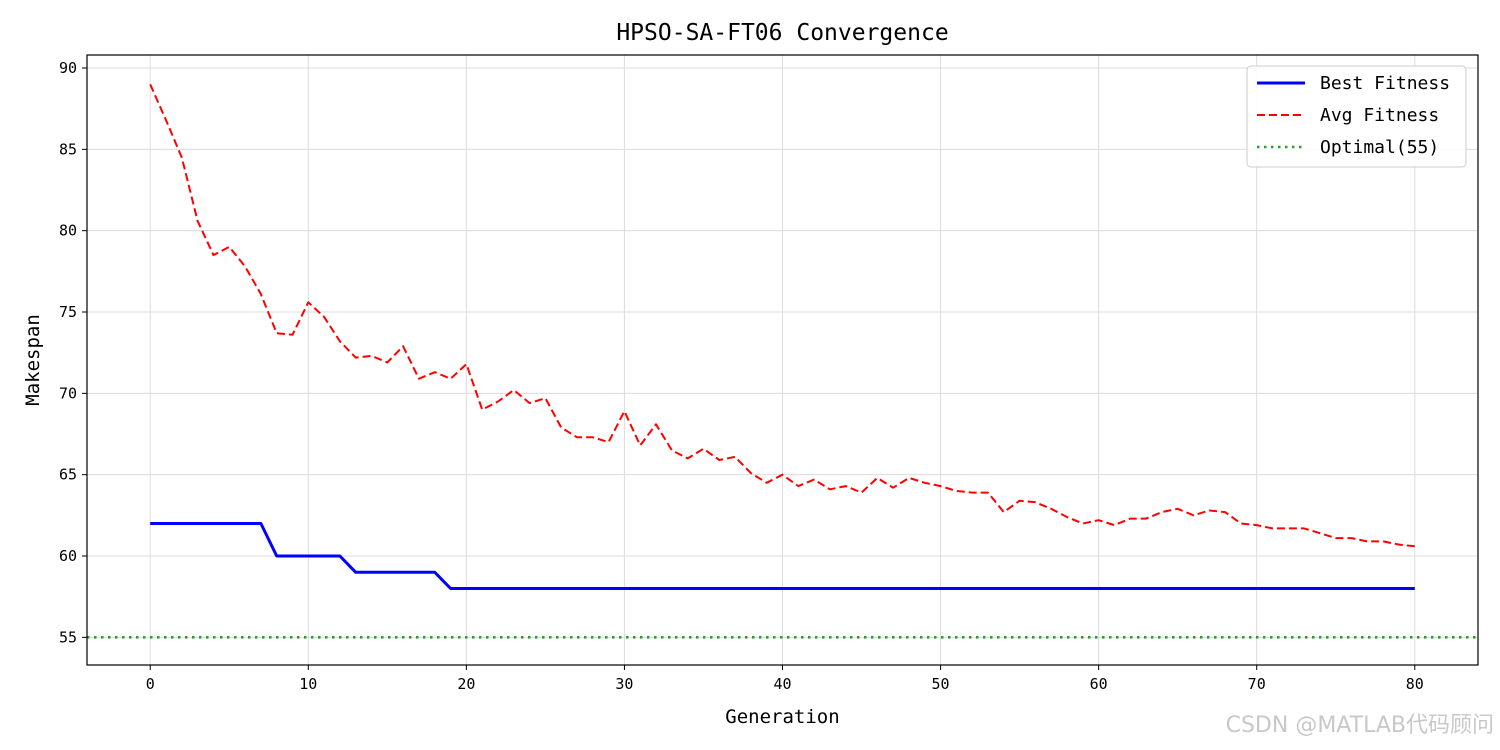 The width and height of the screenshot is (1500, 750). What do you see at coordinates (1360, 725) in the screenshot?
I see `watermark-text: CSDN @MATLAB代码顾问` at bounding box center [1360, 725].